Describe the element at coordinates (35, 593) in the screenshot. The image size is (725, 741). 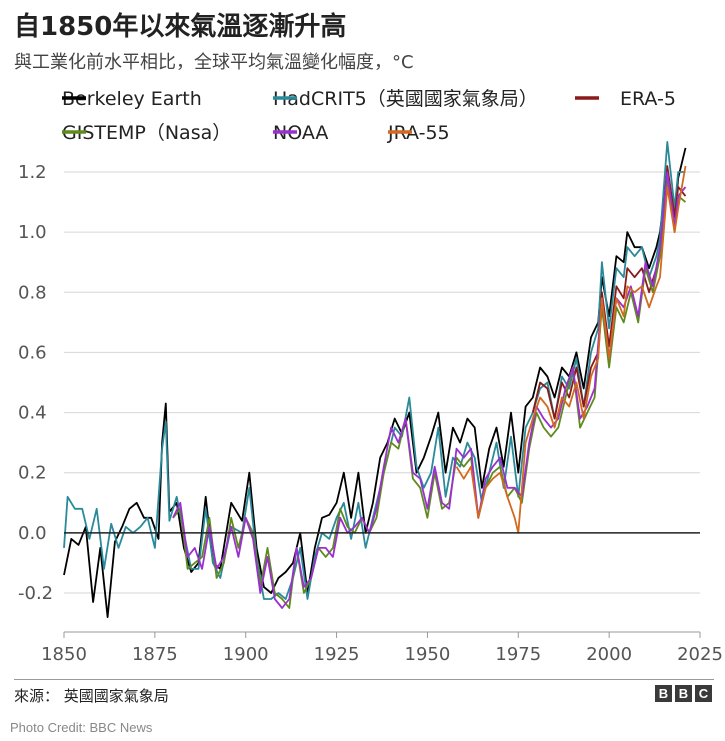
I see `y-tick-label: -0.2` at that location.